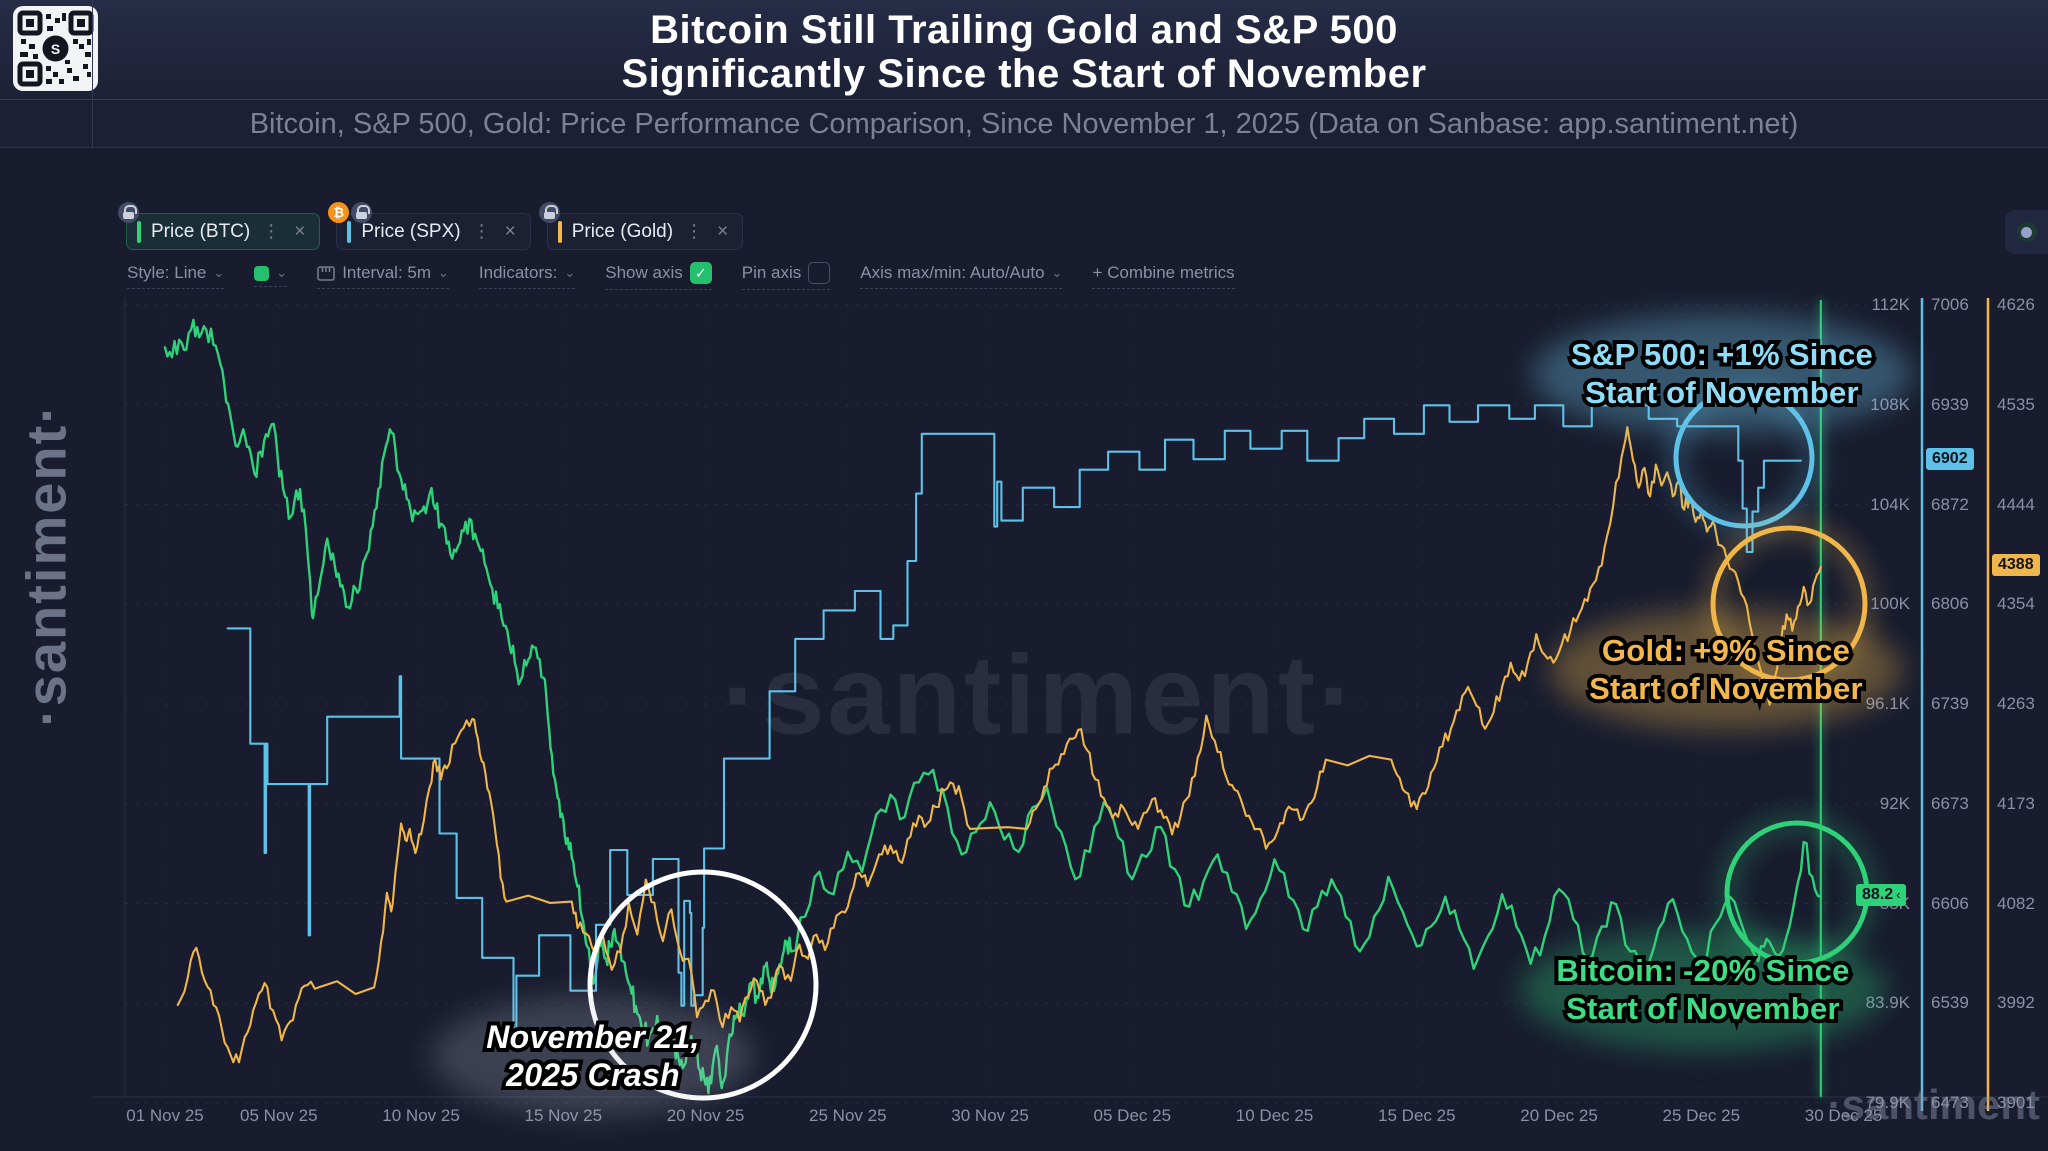 This screenshot has height=1151, width=2048. I want to click on gold-highlight-circle, so click(1789, 604).